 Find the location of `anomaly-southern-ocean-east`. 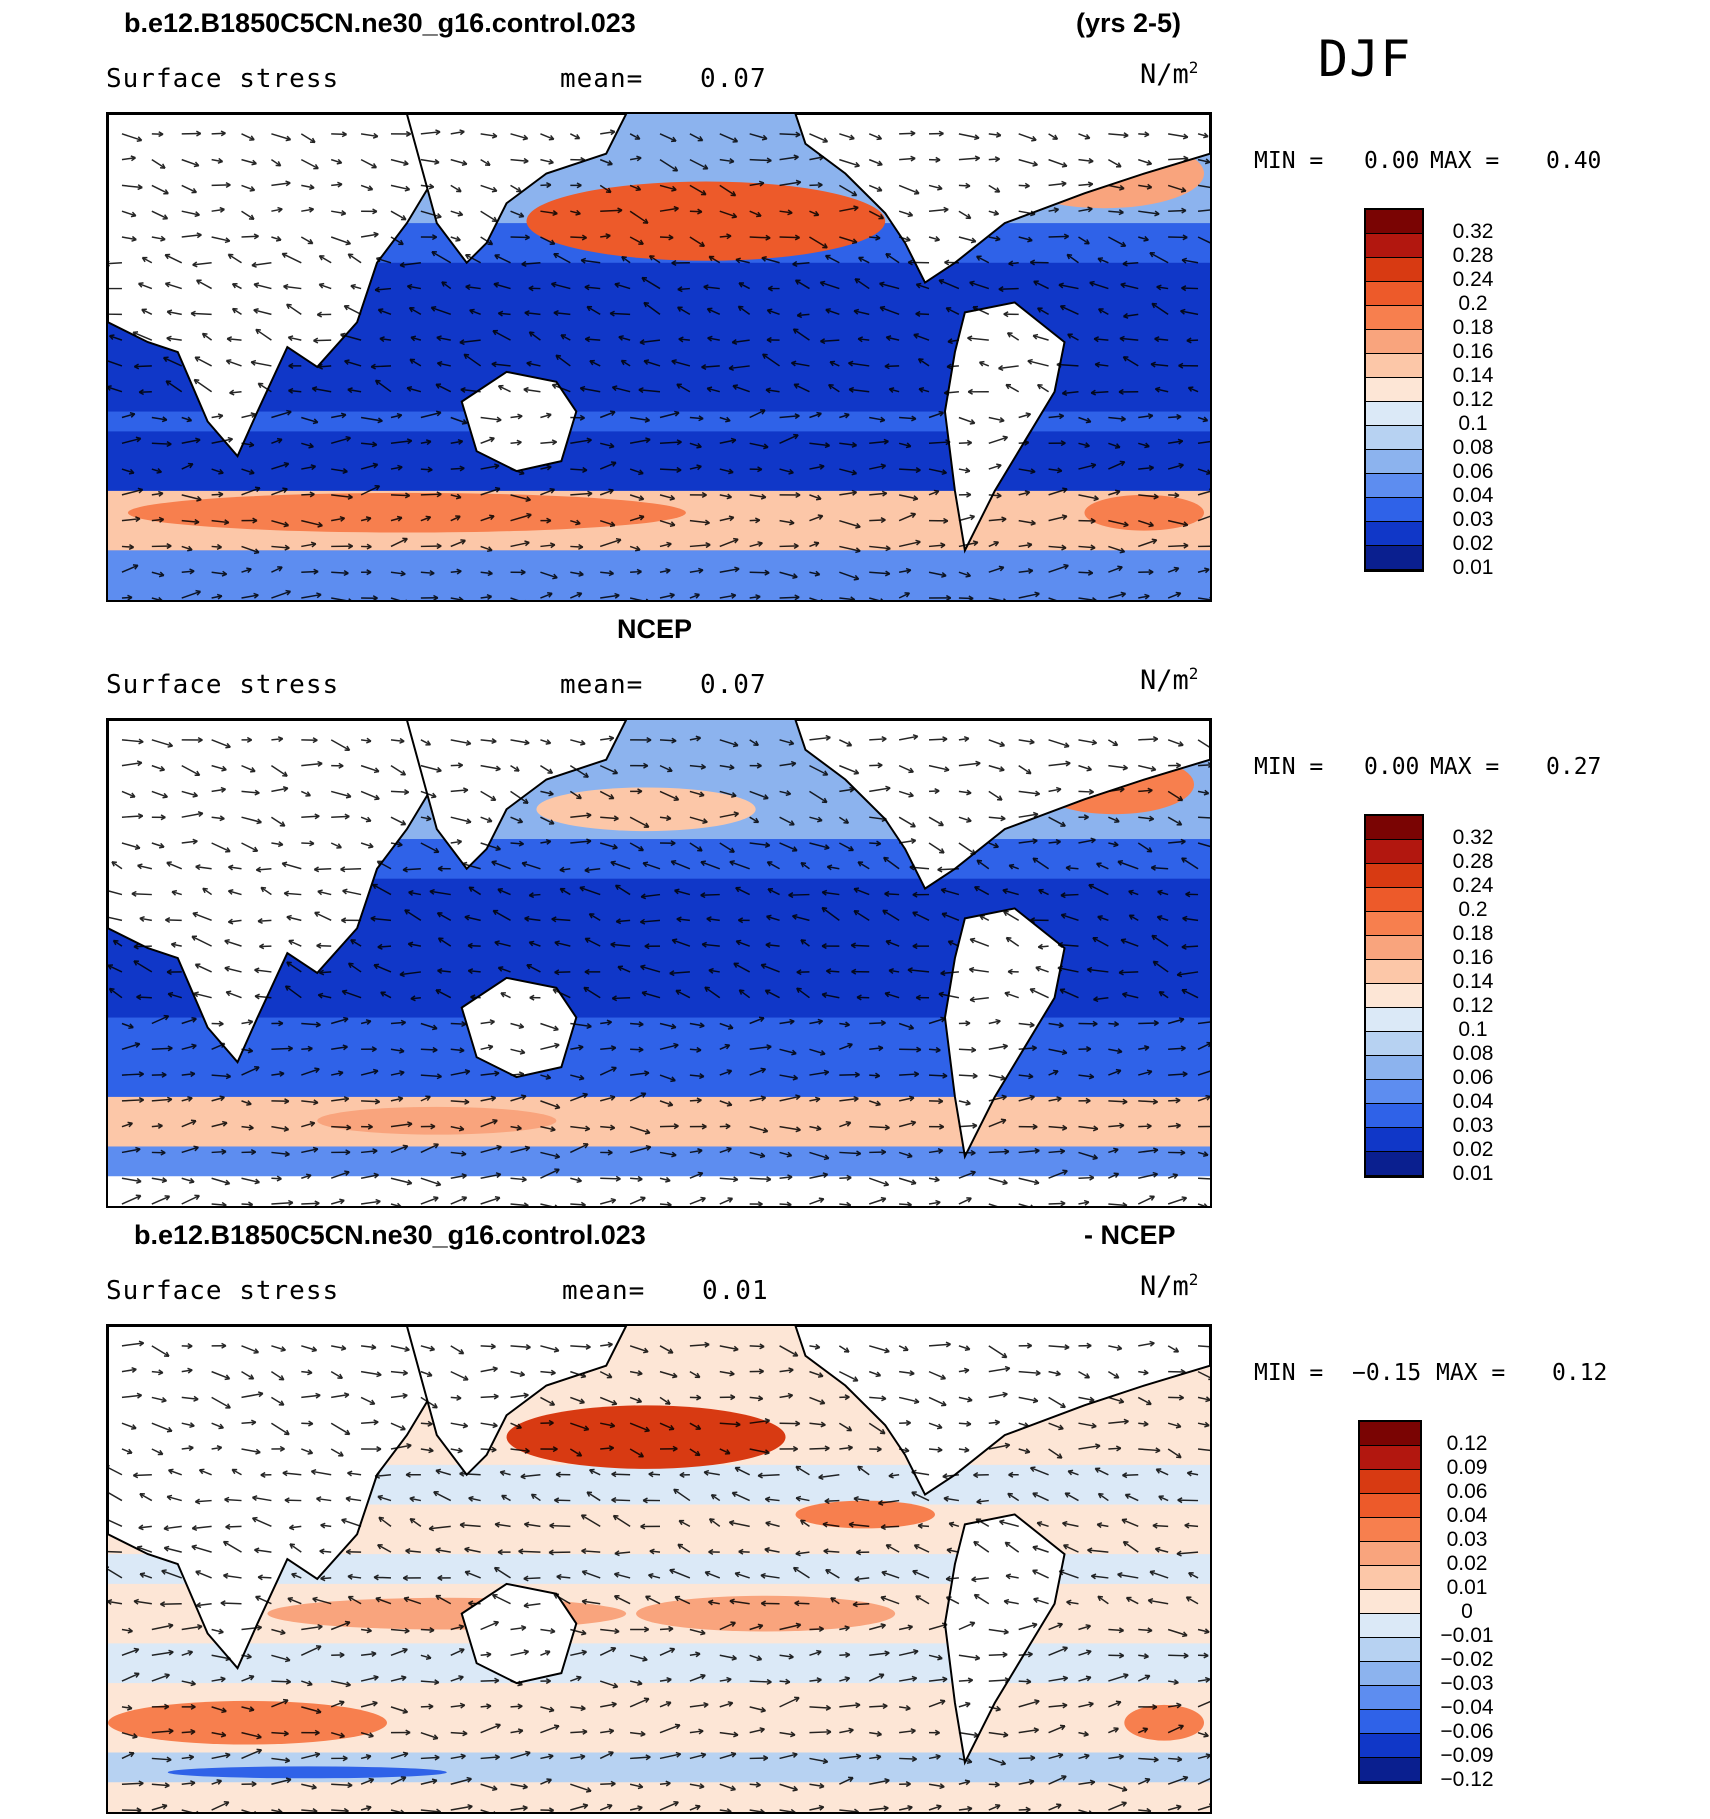

anomaly-southern-ocean-east is located at coordinates (1164, 1722).